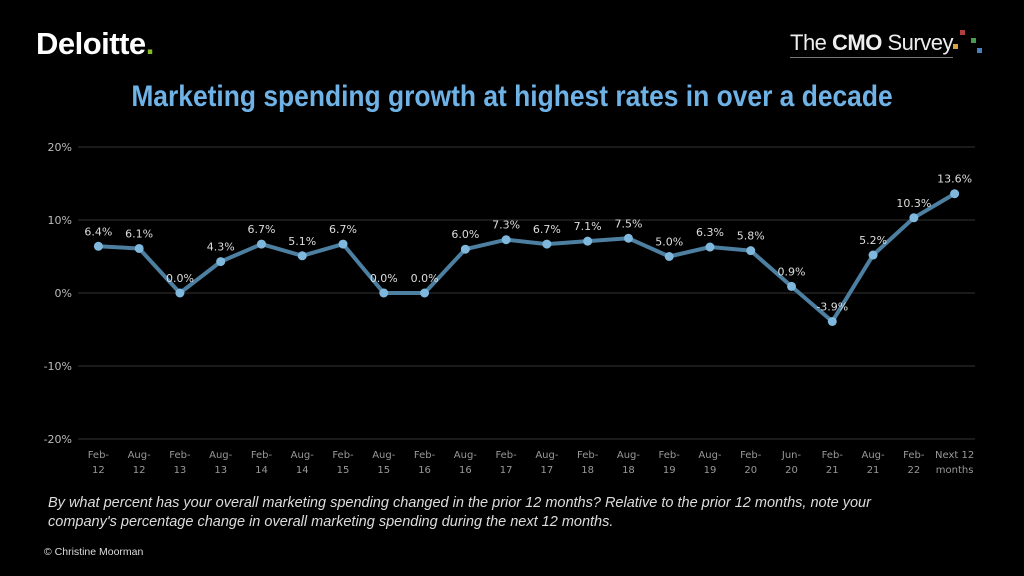 The width and height of the screenshot is (1024, 576). Describe the element at coordinates (751, 236) in the screenshot. I see `data-label: 5.8%` at that location.